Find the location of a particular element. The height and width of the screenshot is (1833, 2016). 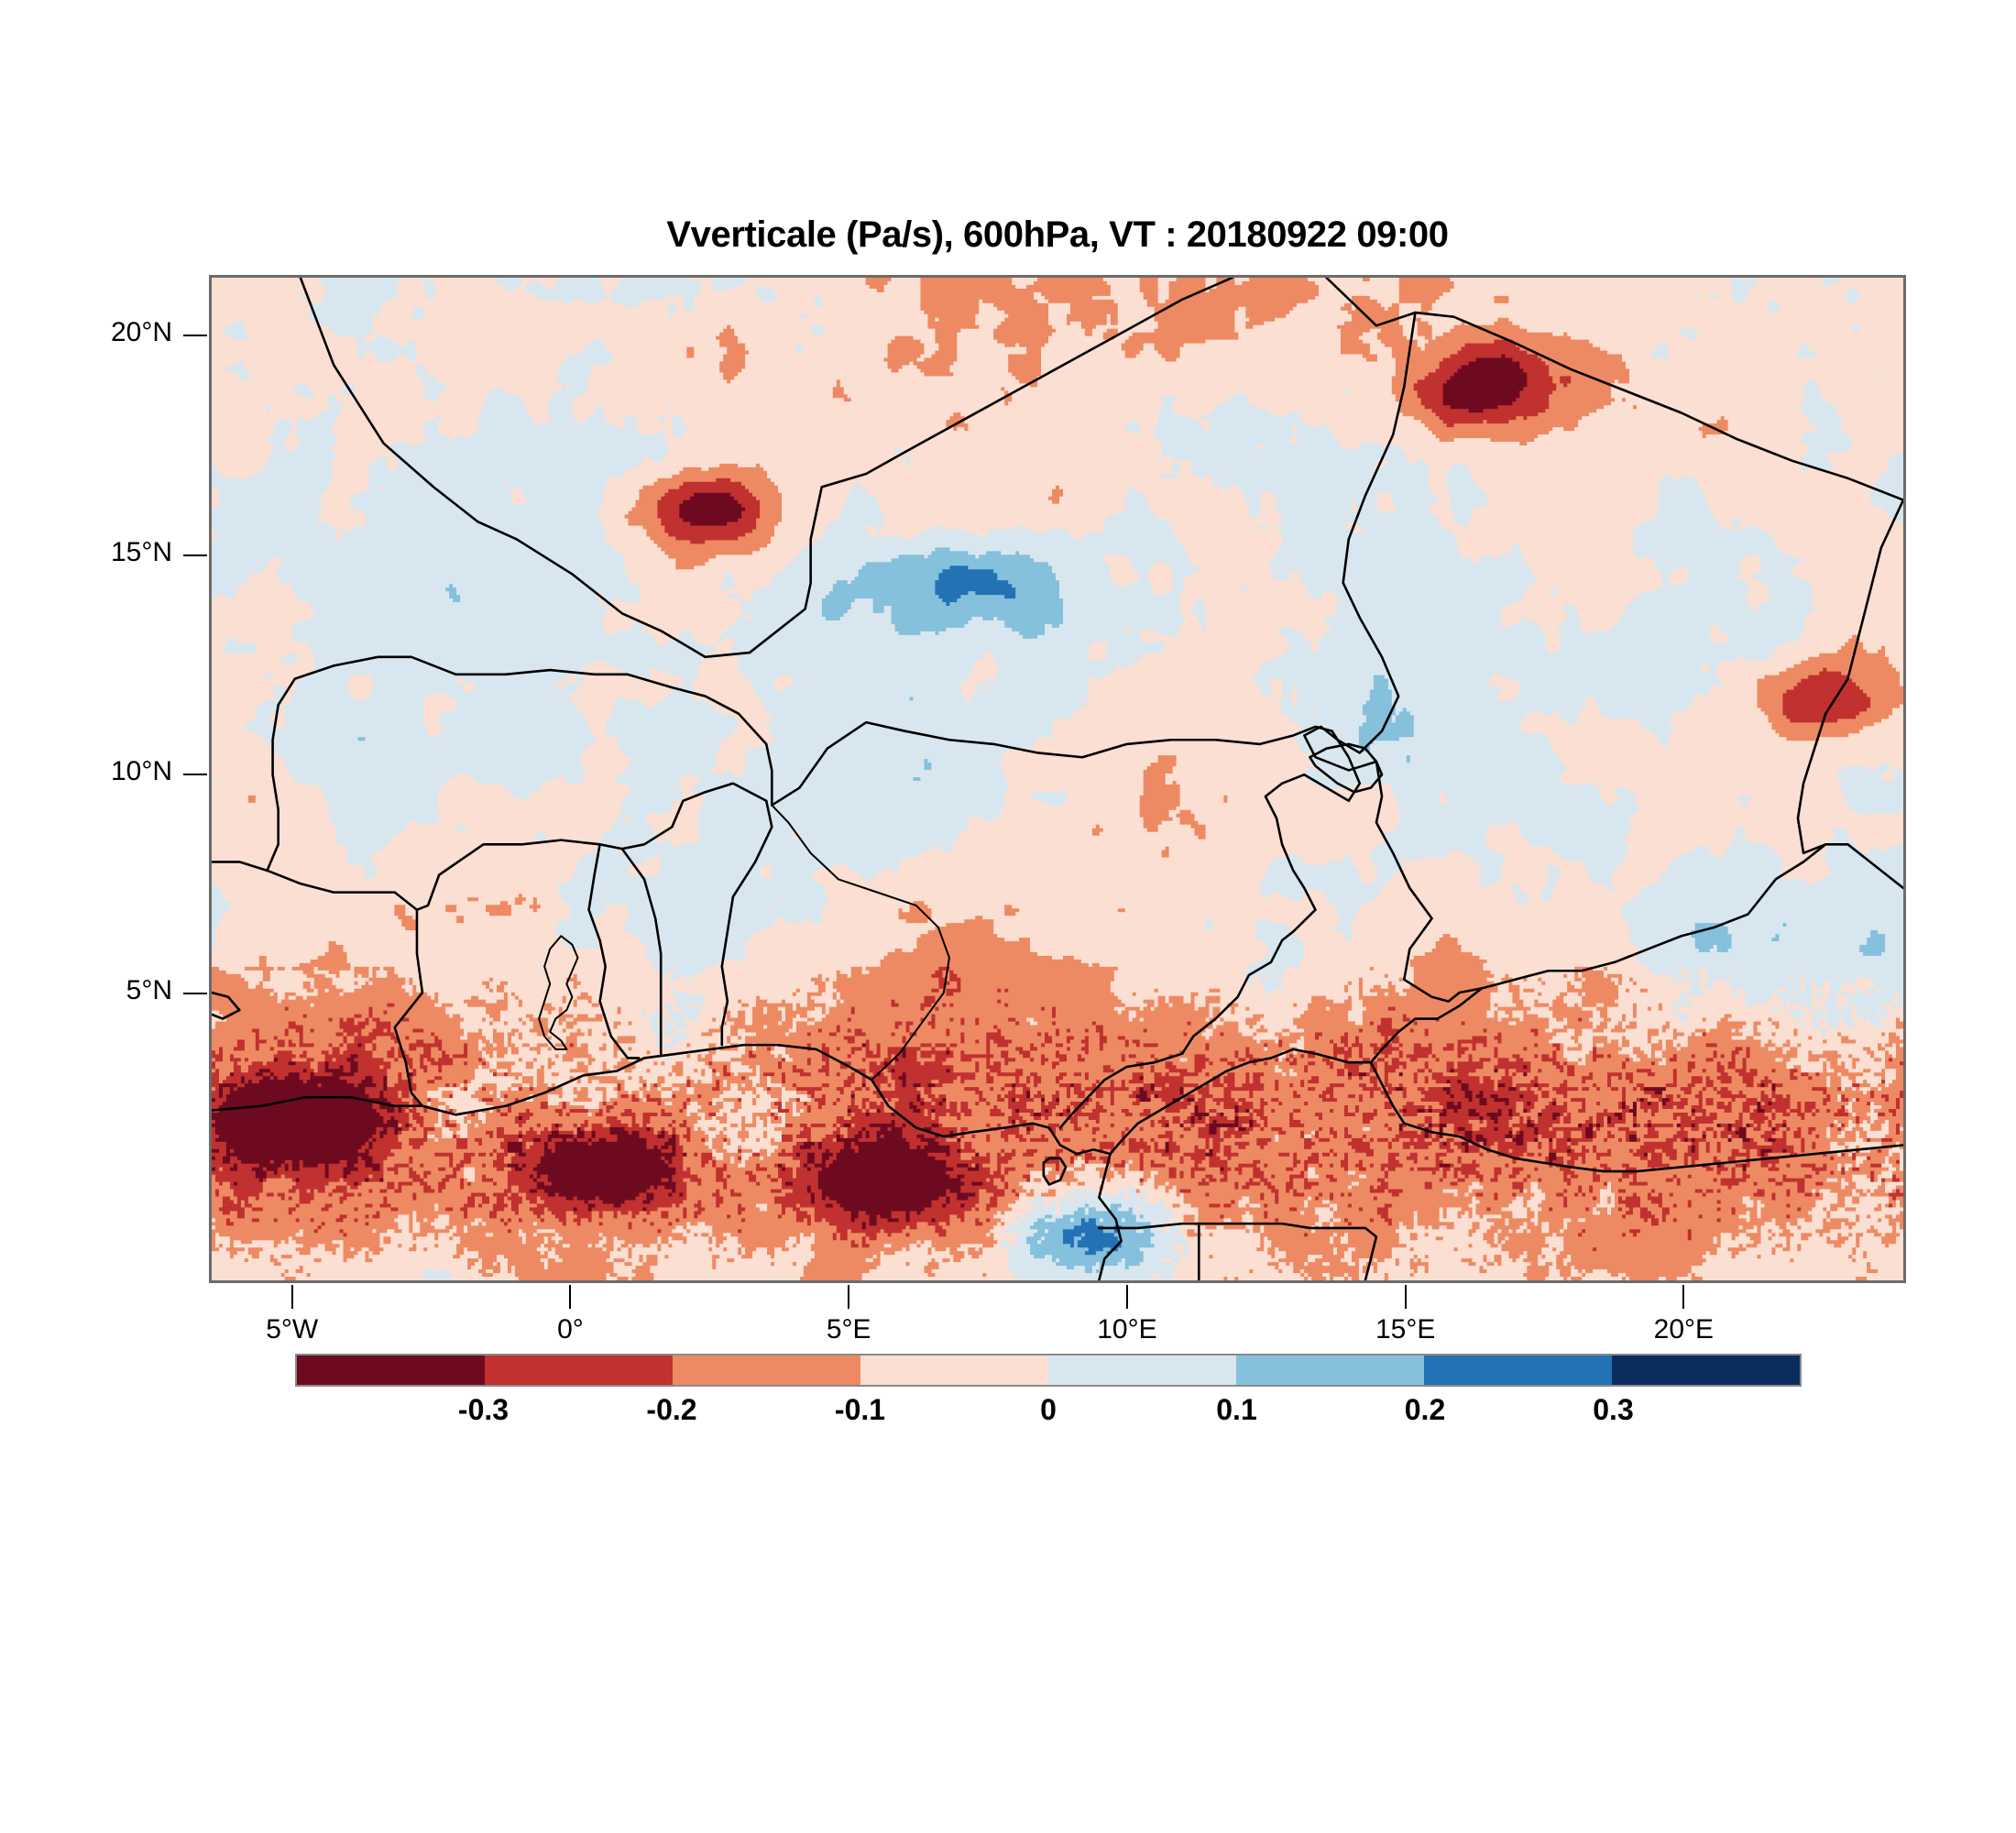

colorbar-tick-label-5: 0.2 is located at coordinates (1425, 1409).